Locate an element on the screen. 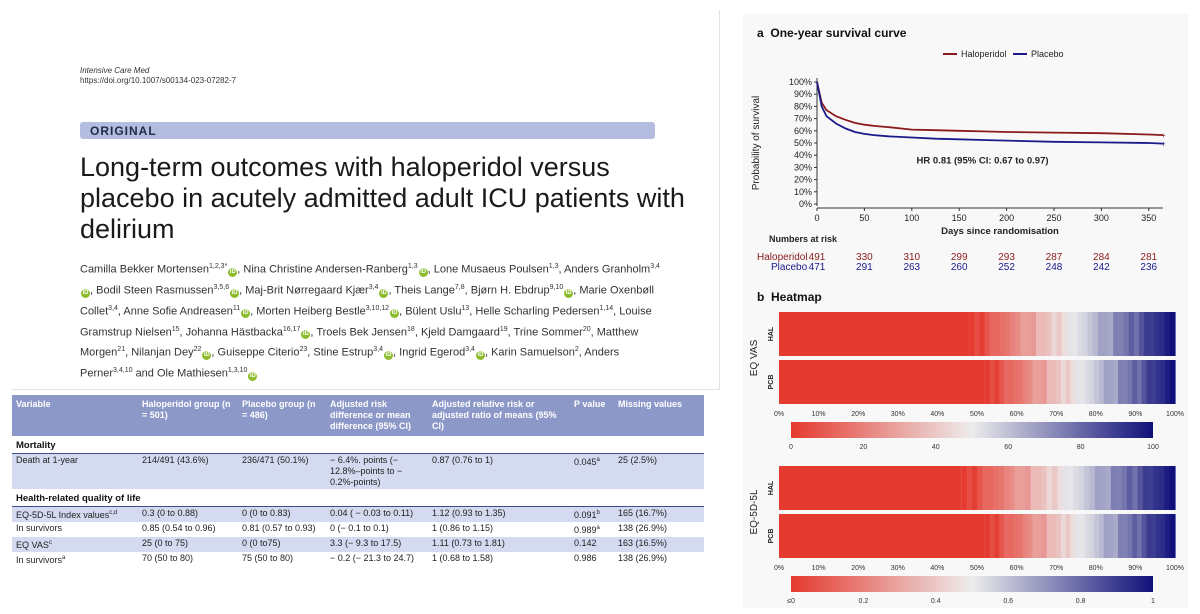 The height and width of the screenshot is (614, 1200). heatmap-row-label: PCB is located at coordinates (771, 382).